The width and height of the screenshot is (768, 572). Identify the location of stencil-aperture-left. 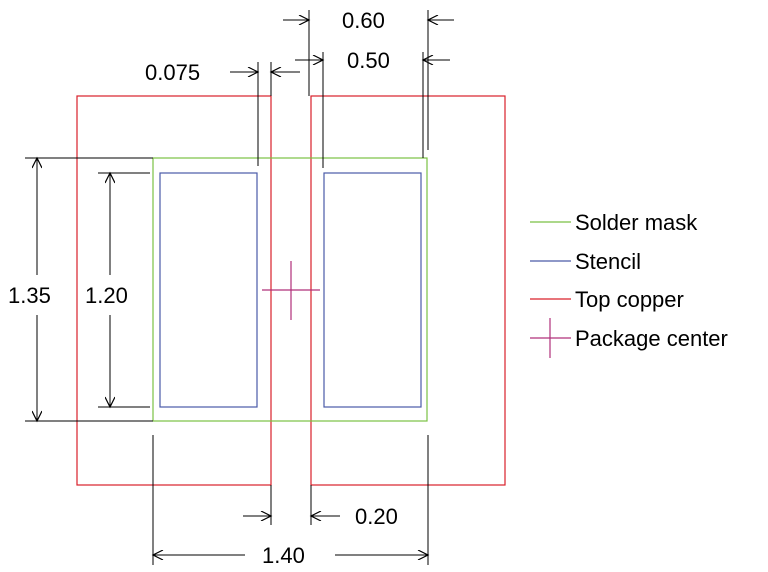
(208, 290).